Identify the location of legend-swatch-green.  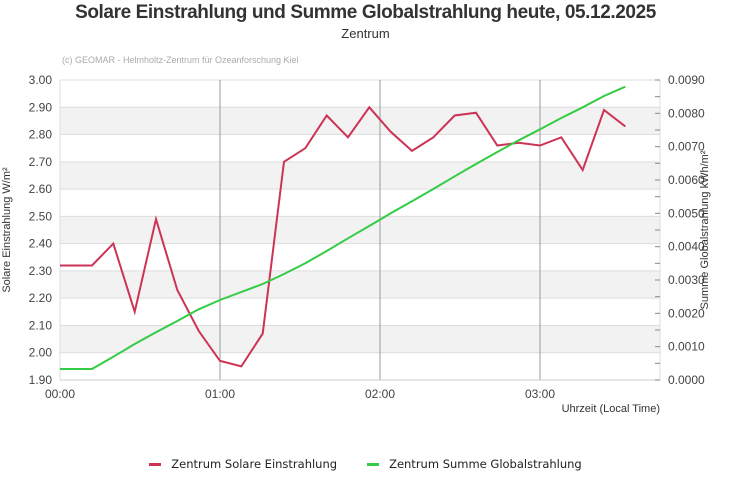
(373, 464).